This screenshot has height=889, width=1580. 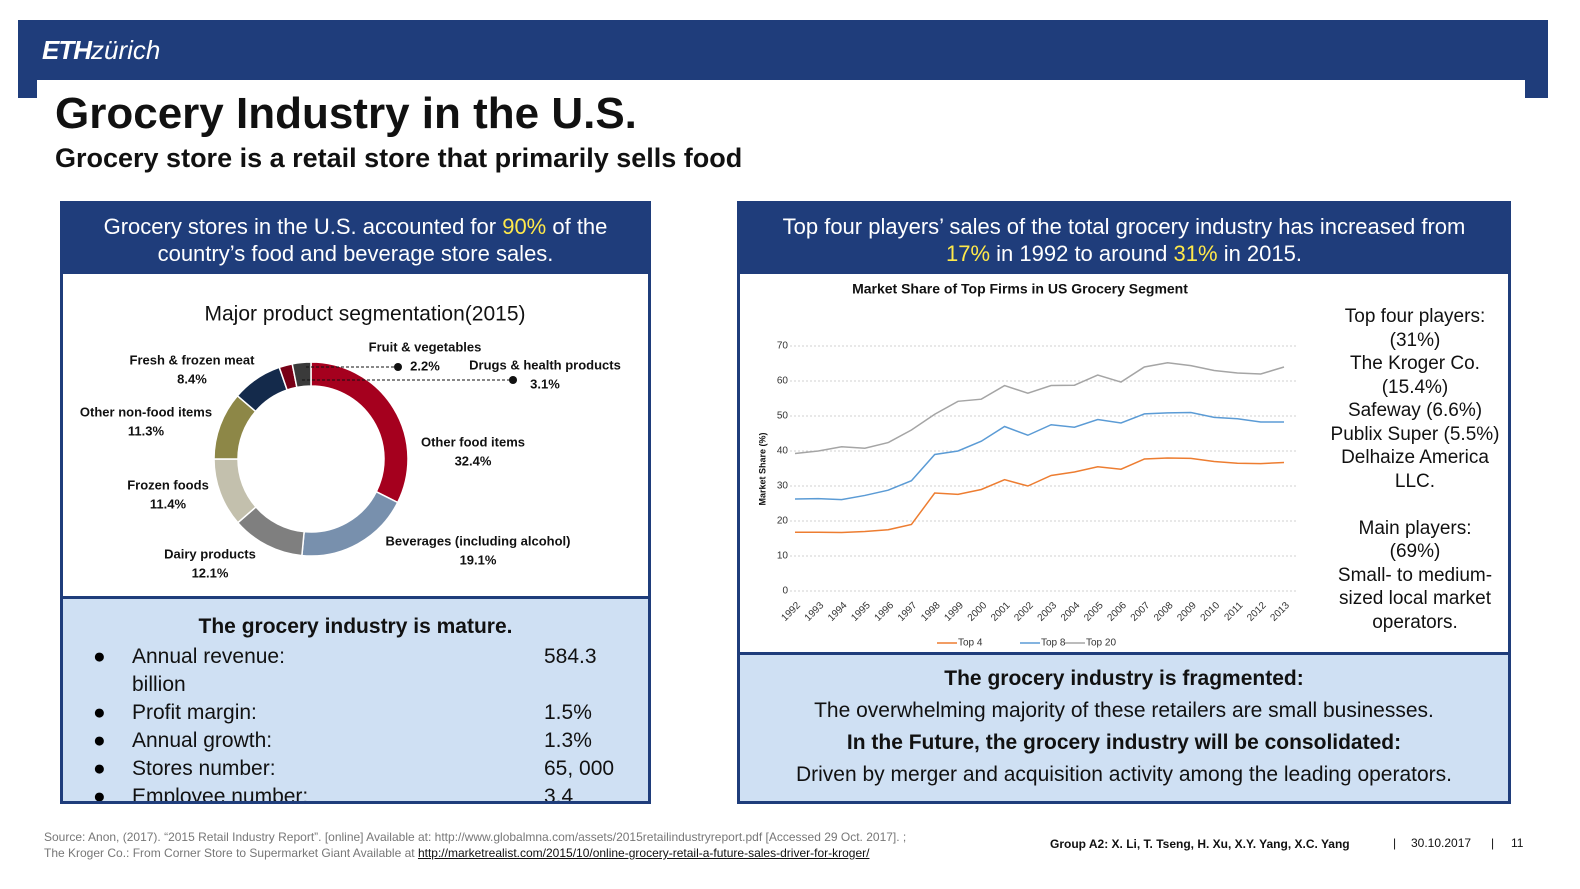 What do you see at coordinates (355, 253) in the screenshot?
I see `heading-text: country’s food and beverage store sales.` at bounding box center [355, 253].